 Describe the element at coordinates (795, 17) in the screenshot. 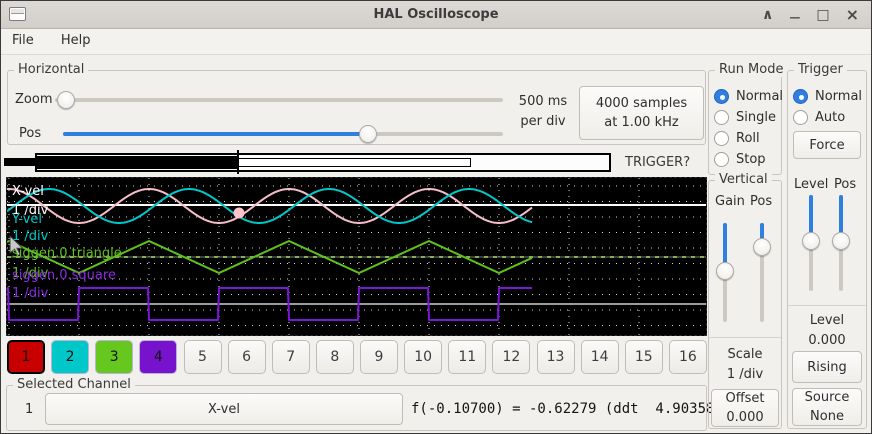

I see `minimize-icon: —` at that location.